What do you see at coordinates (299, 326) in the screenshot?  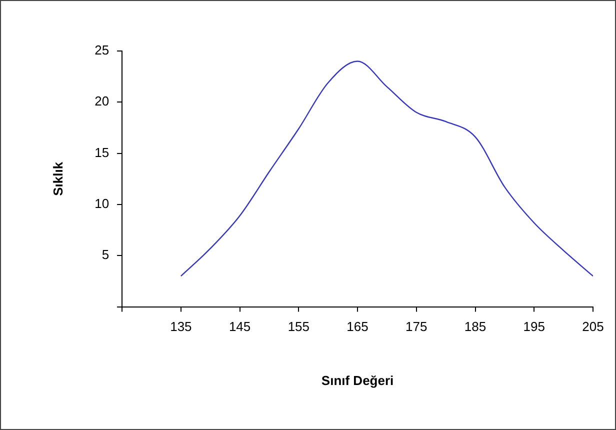 I see `x-tick-label: 155` at bounding box center [299, 326].